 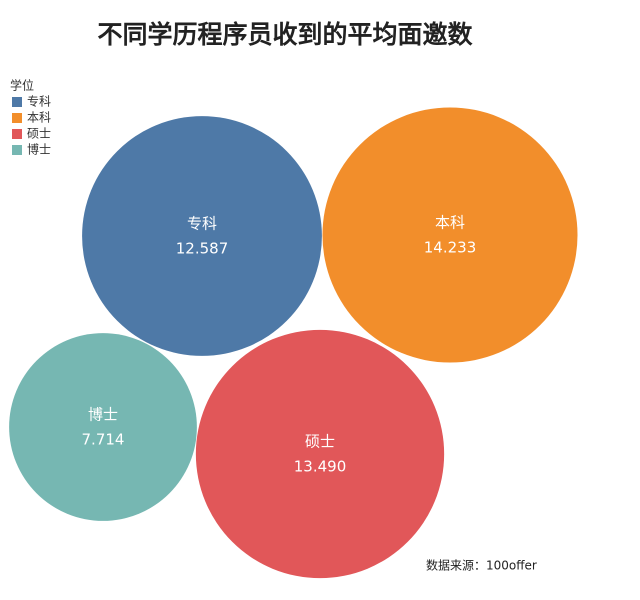 I want to click on bubble-category: 博士, so click(x=103, y=415).